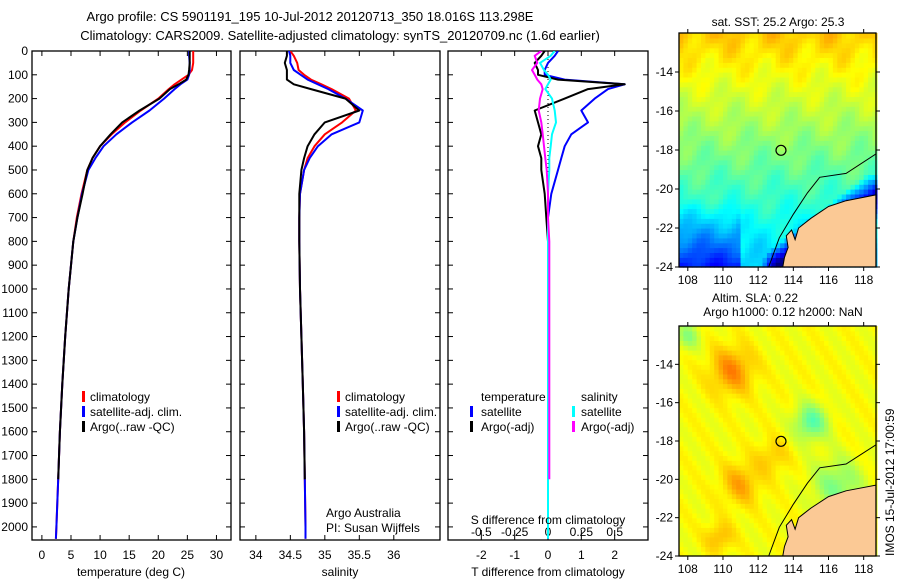 The image size is (900, 580). I want to click on y-tick-label: 100, so click(18, 75).